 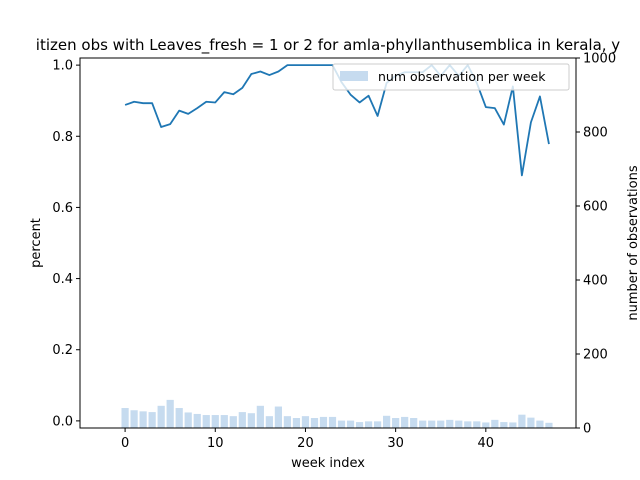 I want to click on y-right-tick-label: 0, so click(x=587, y=429).